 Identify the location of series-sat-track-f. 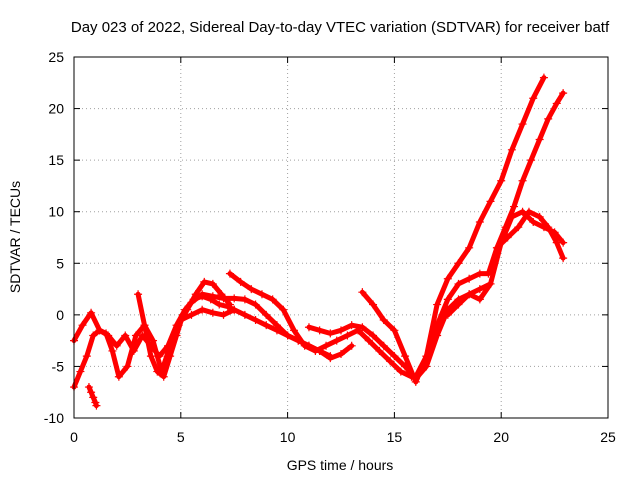
(320, 325).